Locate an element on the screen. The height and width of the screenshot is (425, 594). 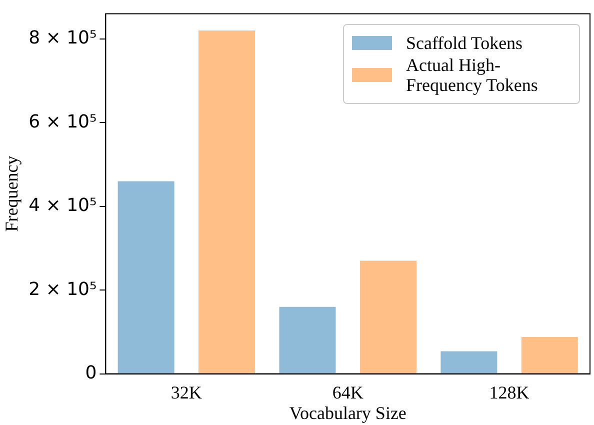
legend-label: Actual High-Frequency Tokens is located at coordinates (472, 74).